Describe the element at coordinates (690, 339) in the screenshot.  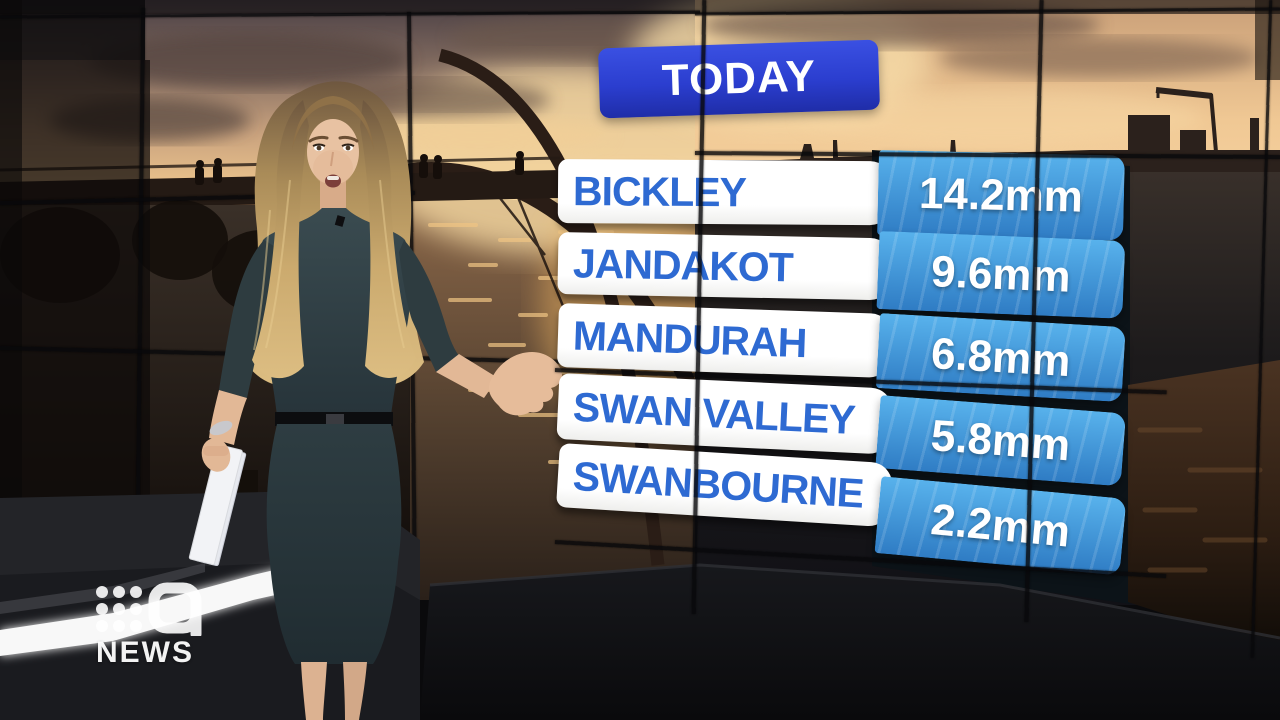
I see `location-label: MANDURAH` at that location.